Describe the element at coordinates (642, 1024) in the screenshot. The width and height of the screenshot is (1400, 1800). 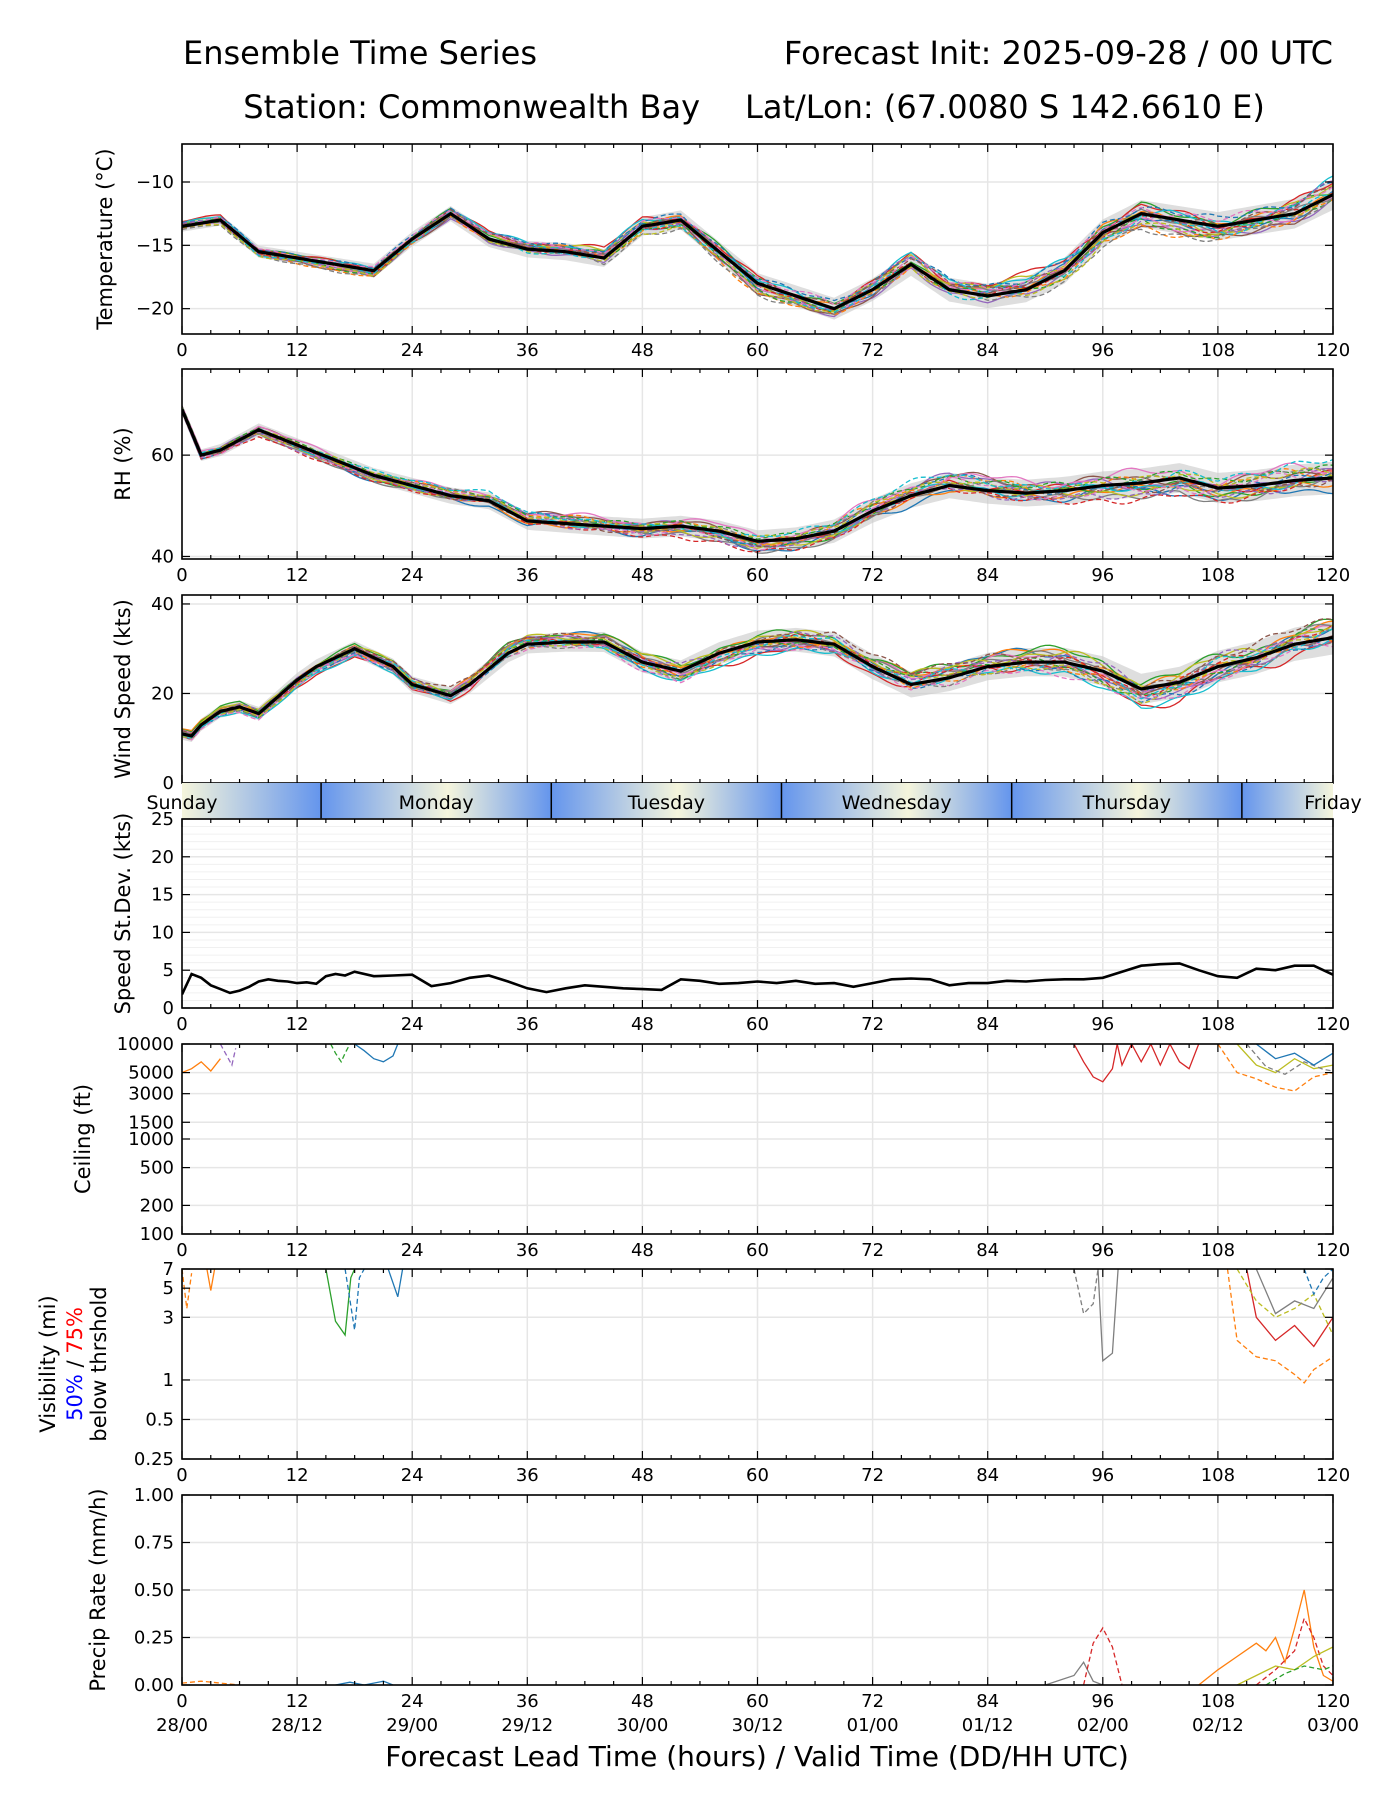
I see `speed_stdev-xtick-label: 48` at that location.